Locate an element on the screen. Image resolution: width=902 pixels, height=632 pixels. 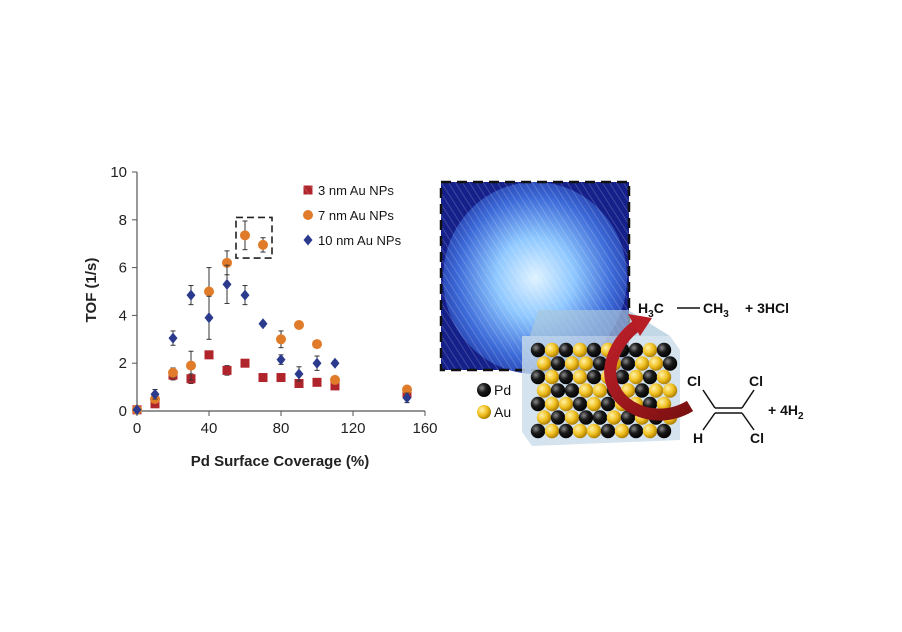
reactant-cl-top-left: Cl is located at coordinates (694, 381).